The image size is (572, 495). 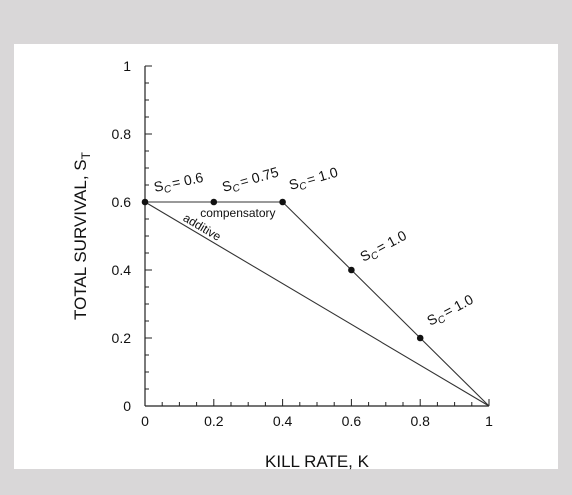 I want to click on point-label: SC= 0.75, so click(x=250, y=180).